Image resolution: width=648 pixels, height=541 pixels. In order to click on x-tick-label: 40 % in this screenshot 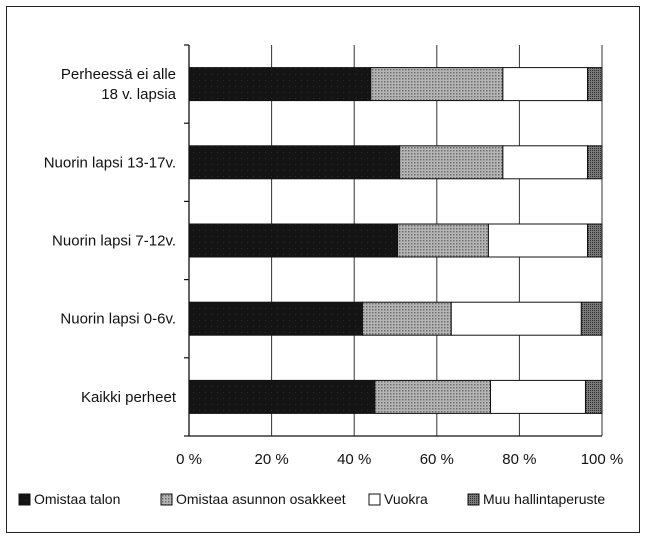, I will do `click(354, 459)`.